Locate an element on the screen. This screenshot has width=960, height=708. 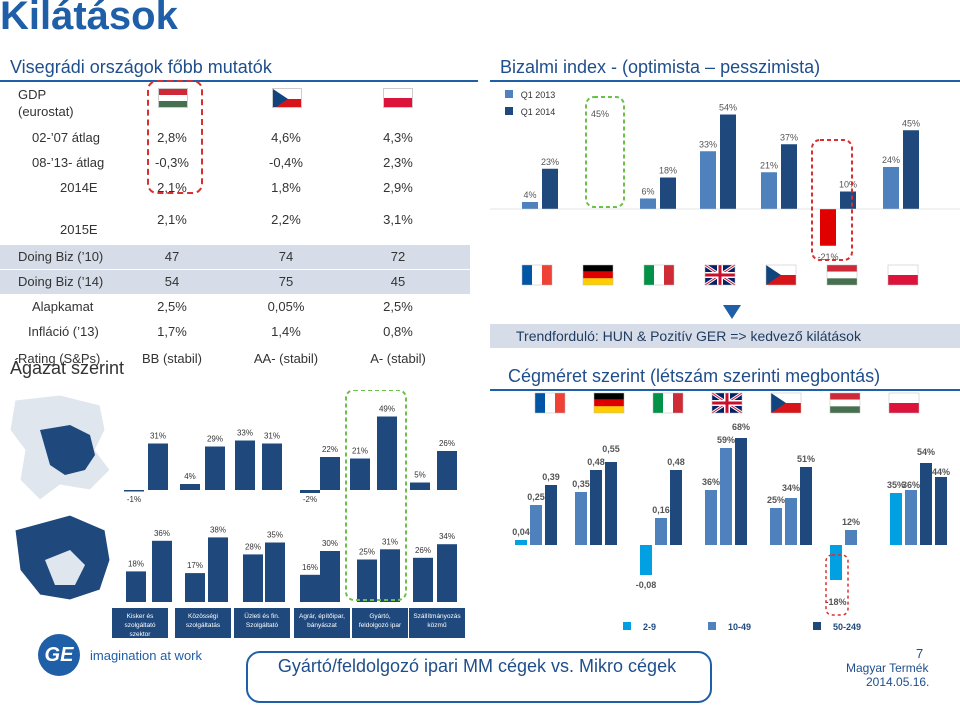
czech-value: 4,6% is located at coordinates (286, 137).